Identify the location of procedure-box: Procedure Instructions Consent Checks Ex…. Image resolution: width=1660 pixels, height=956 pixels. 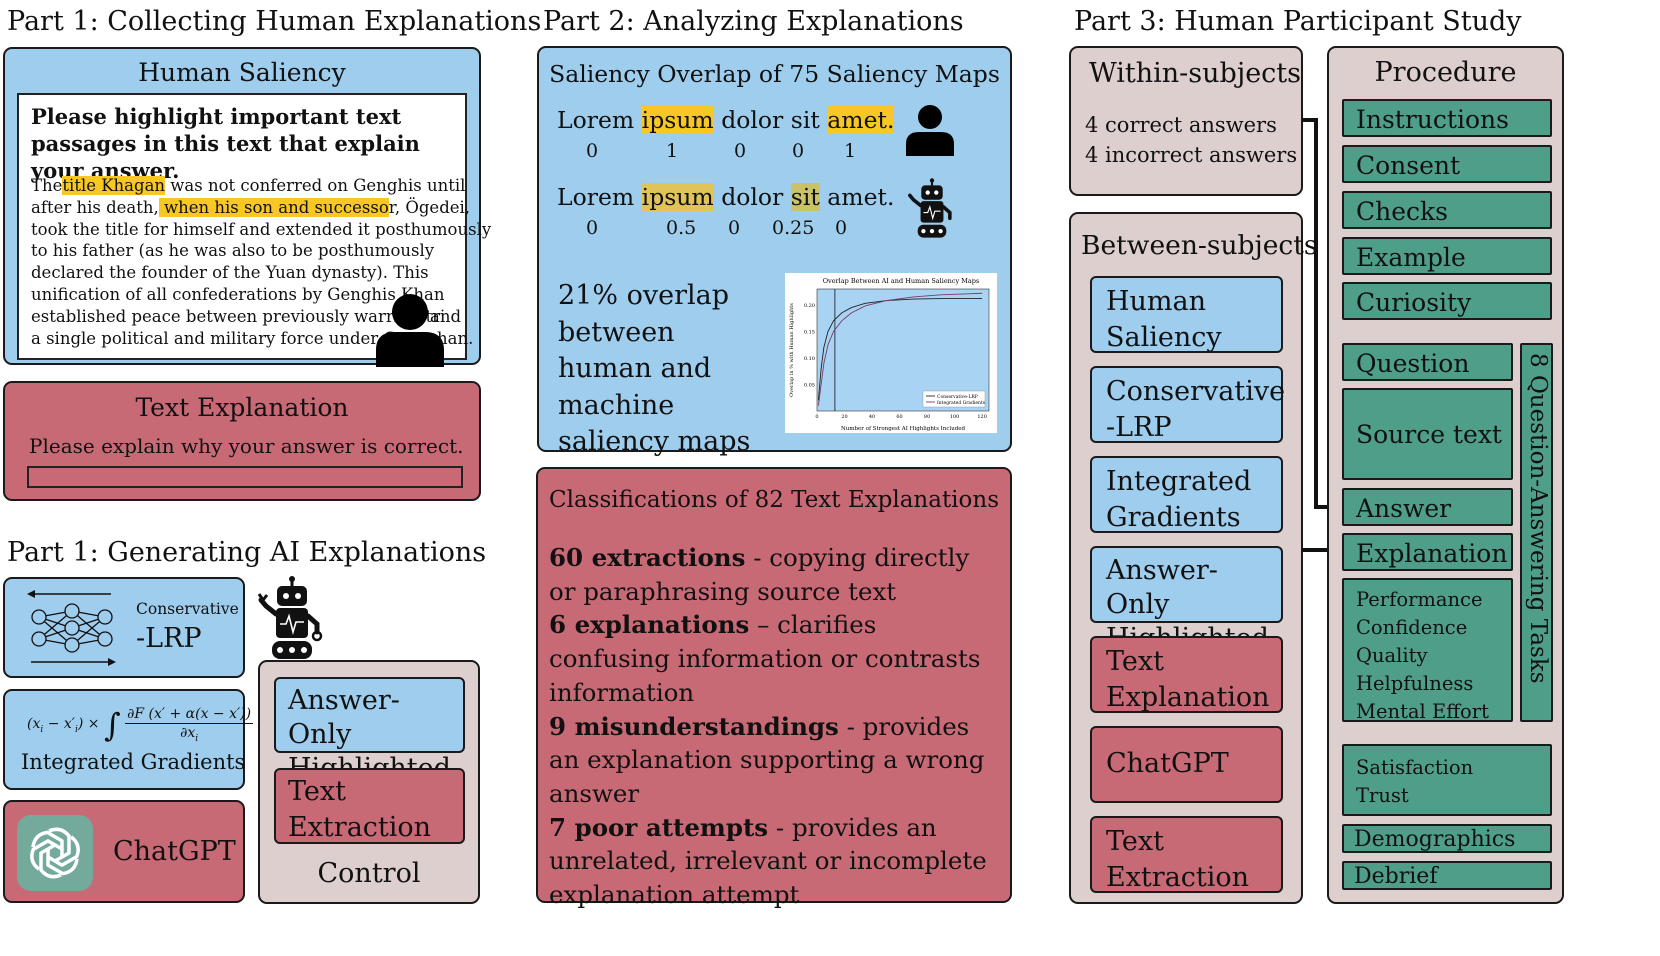
(1445, 475).